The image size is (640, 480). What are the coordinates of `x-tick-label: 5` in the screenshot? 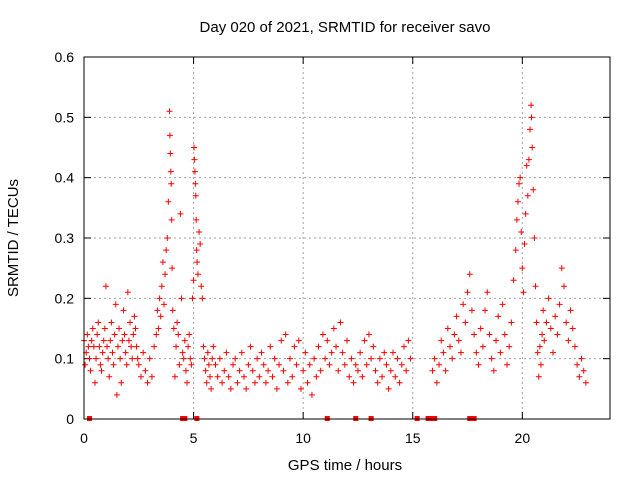 It's located at (194, 438).